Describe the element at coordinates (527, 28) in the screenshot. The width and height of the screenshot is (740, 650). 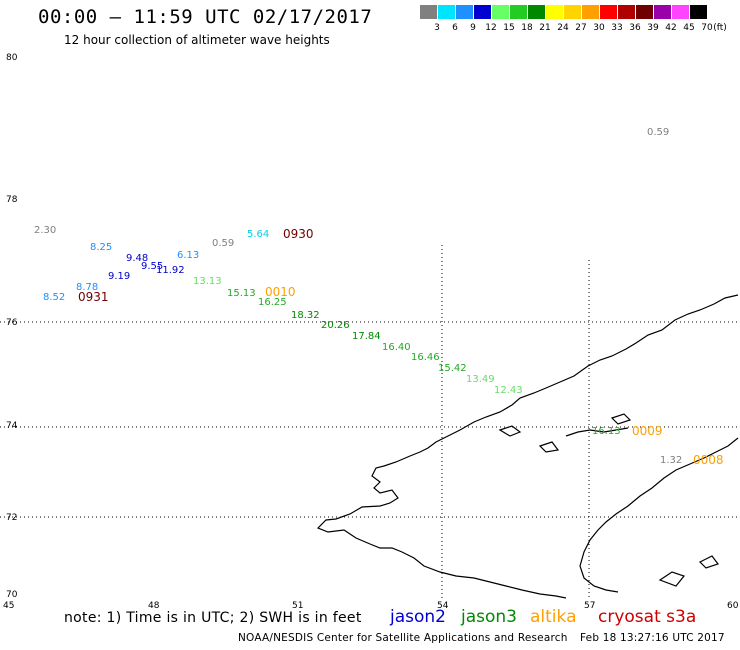
I see `scale-label: 18` at that location.